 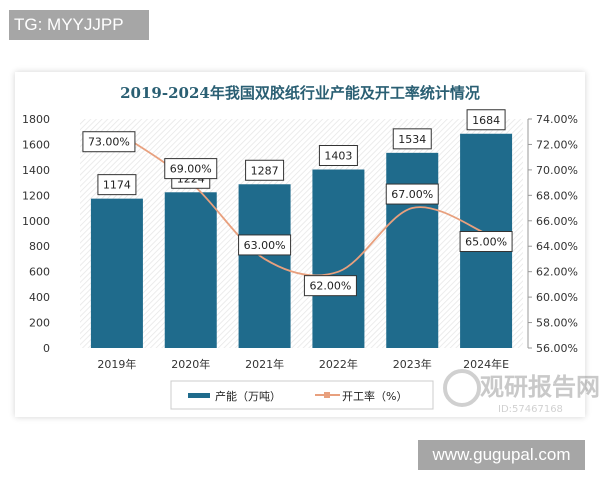 I want to click on x-axis-tick: 2021年, so click(x=264, y=364).